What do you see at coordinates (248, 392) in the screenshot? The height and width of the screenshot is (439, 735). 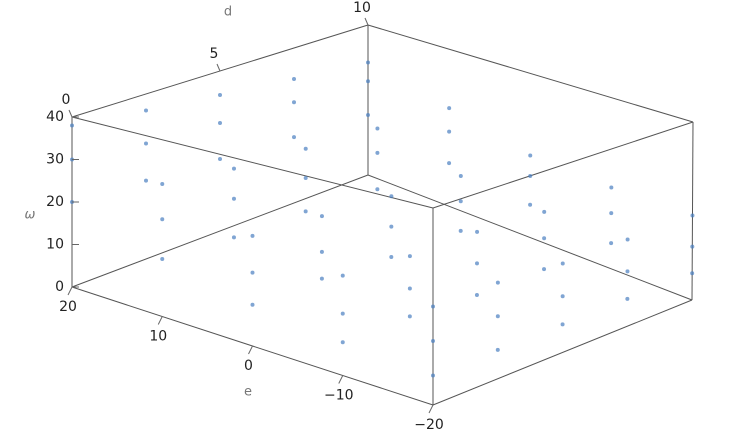 I see `x-axis-label: e` at bounding box center [248, 392].